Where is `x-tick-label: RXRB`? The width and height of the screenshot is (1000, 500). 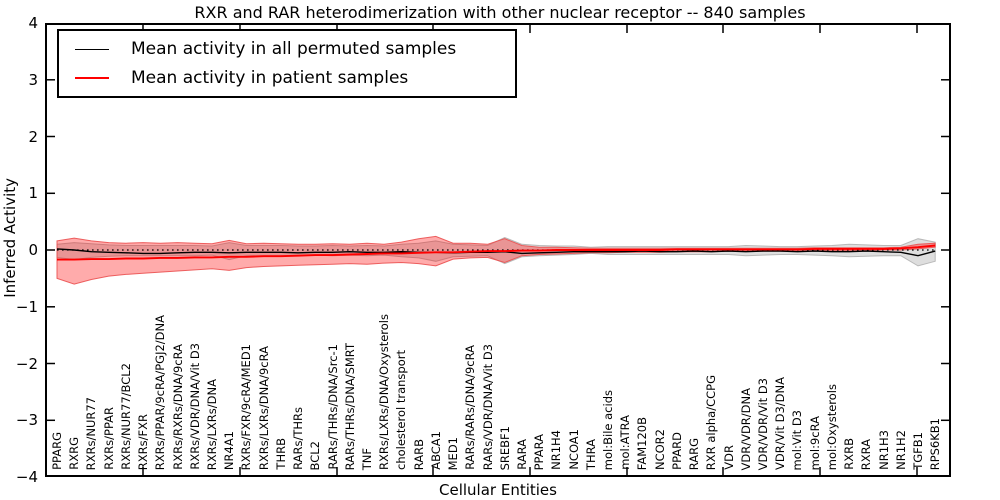 x-tick-label: RXRB is located at coordinates (849, 454).